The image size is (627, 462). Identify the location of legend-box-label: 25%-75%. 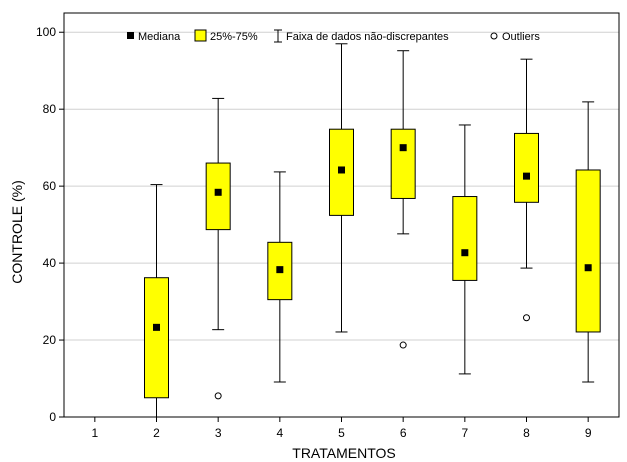
(234, 37).